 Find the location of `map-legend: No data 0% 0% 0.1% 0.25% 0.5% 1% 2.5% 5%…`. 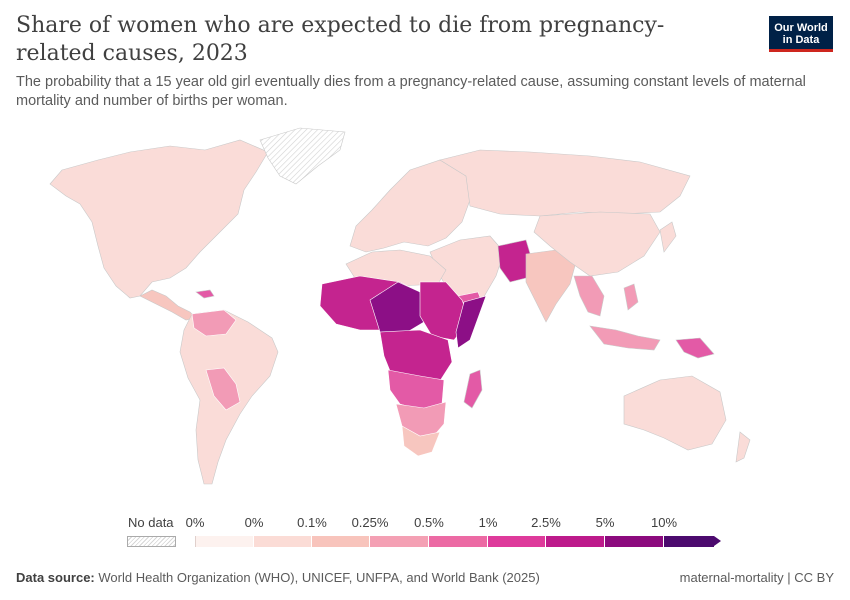

map-legend: No data 0% 0% 0.1% 0.25% 0.5% 1% 2.5% 5%… is located at coordinates (430, 535).